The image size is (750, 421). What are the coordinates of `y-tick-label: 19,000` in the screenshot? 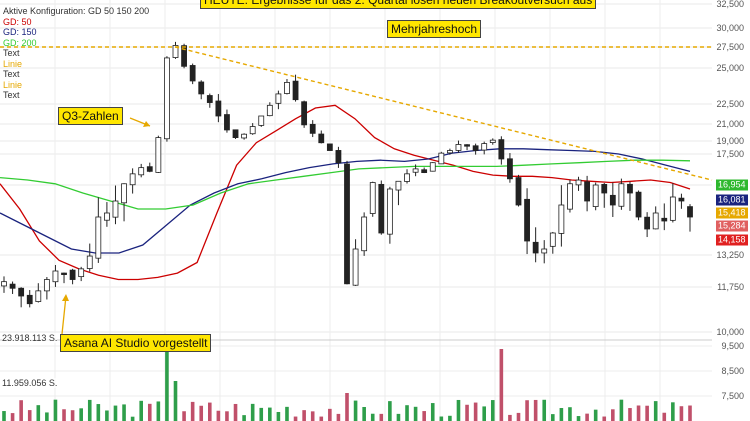 It's located at (730, 141).